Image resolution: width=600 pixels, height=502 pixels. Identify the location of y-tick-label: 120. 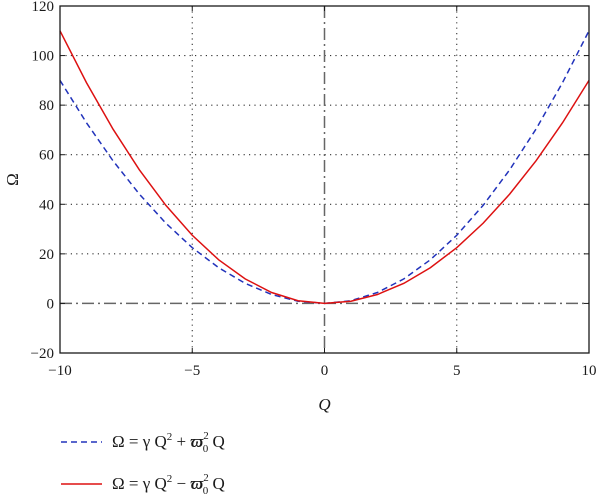
(43, 7).